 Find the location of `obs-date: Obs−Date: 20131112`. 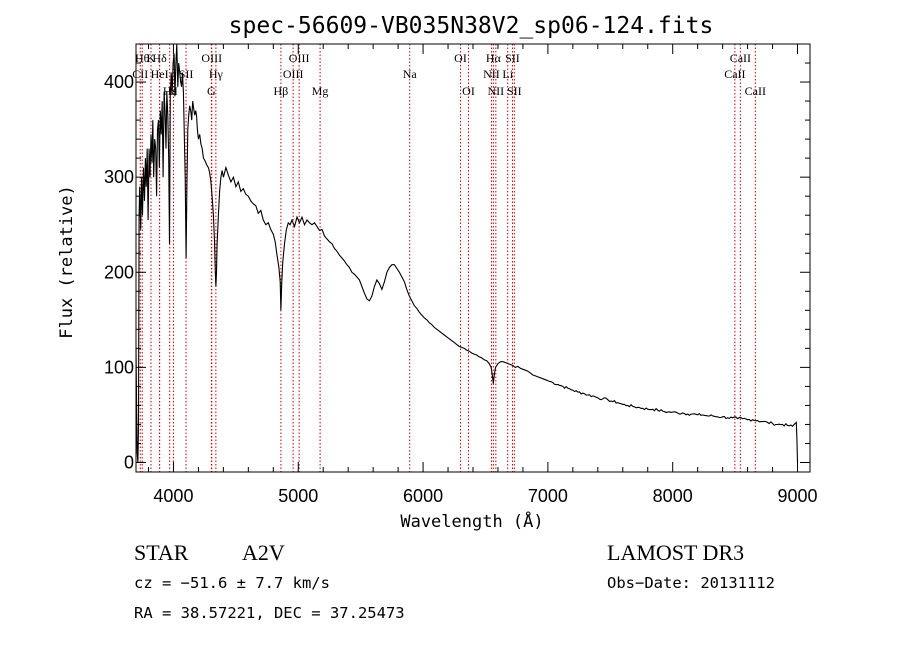

obs-date: Obs−Date: 20131112 is located at coordinates (691, 583).